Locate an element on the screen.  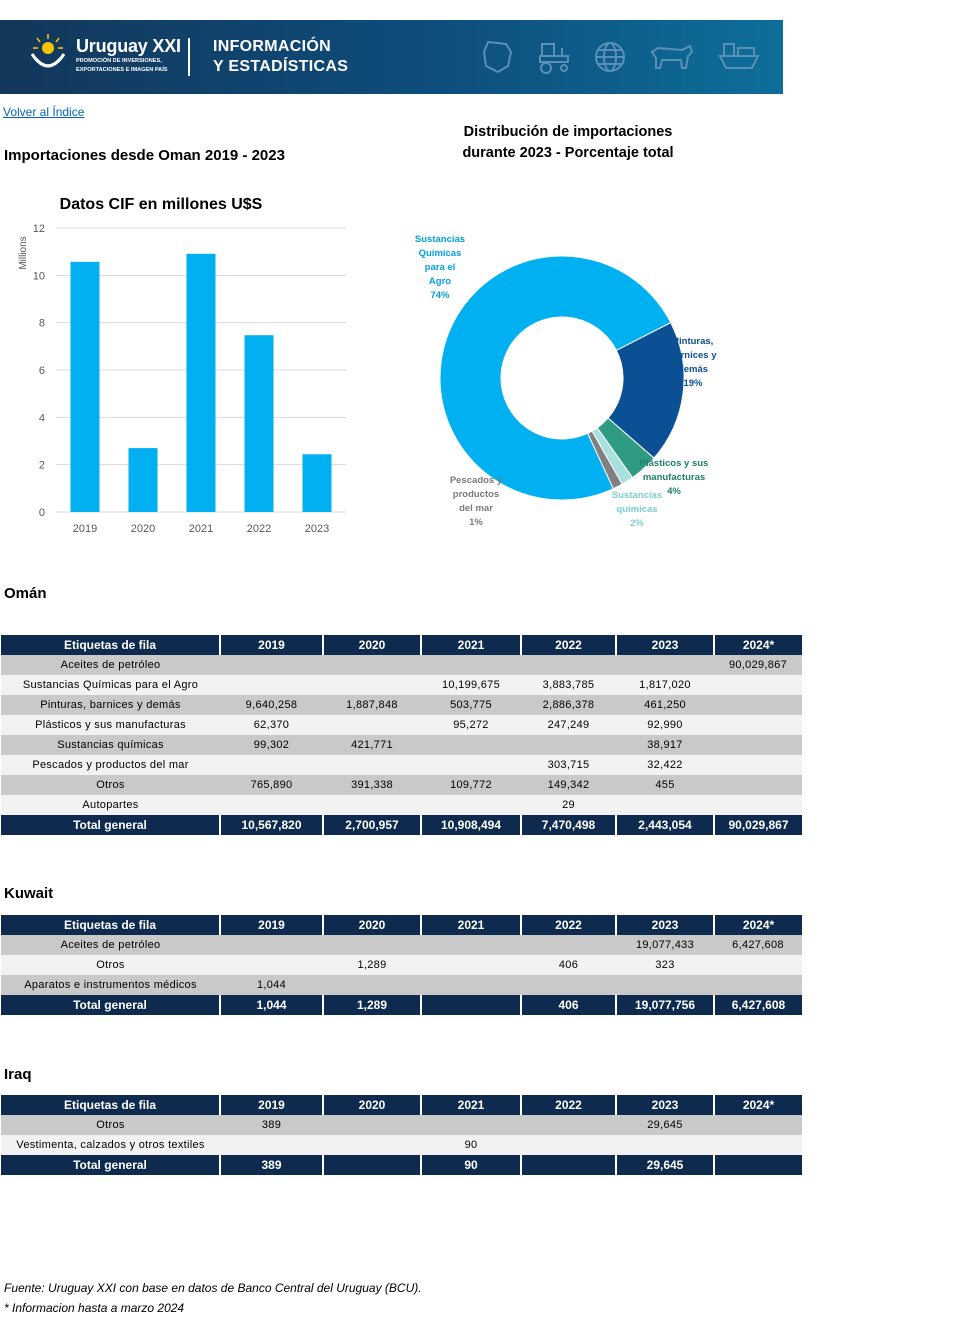
slice-percent-label: 19% is located at coordinates (693, 383).